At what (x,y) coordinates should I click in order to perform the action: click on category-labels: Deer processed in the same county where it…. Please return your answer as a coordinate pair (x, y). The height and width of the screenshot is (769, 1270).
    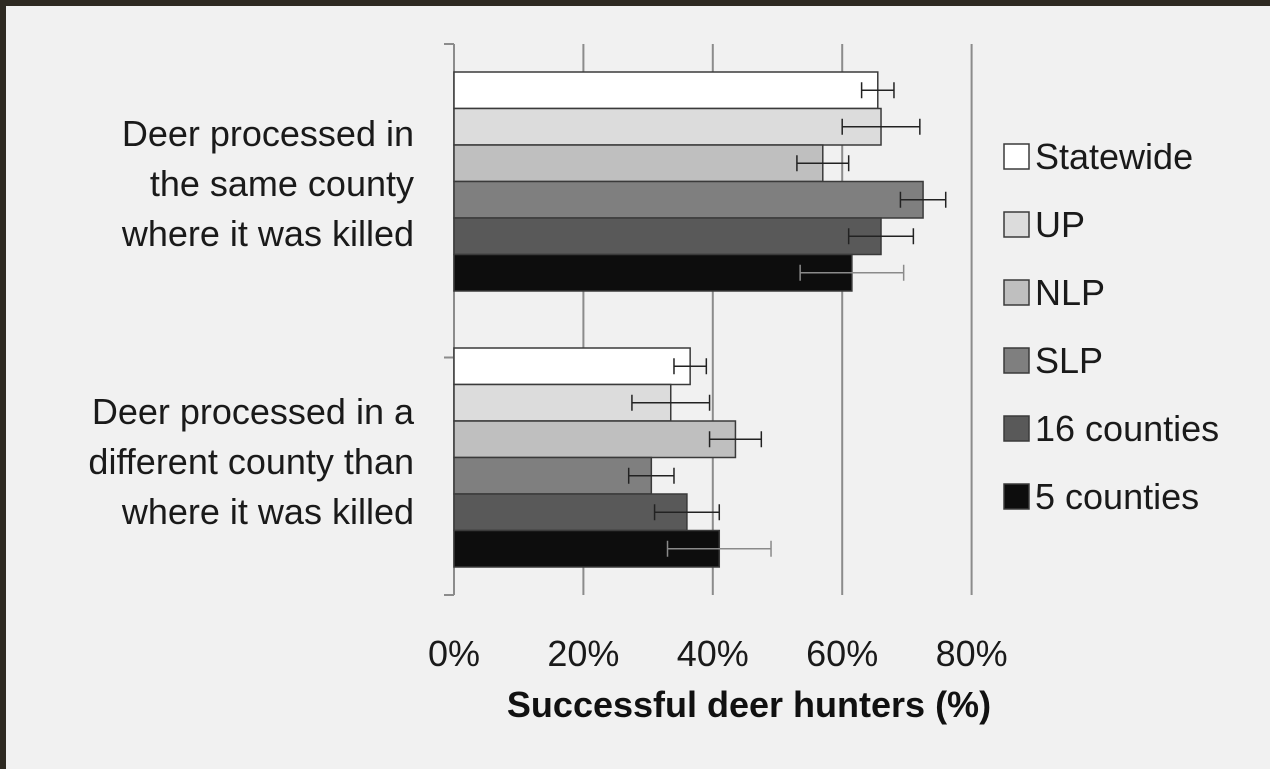
    Looking at the image, I should click on (251, 322).